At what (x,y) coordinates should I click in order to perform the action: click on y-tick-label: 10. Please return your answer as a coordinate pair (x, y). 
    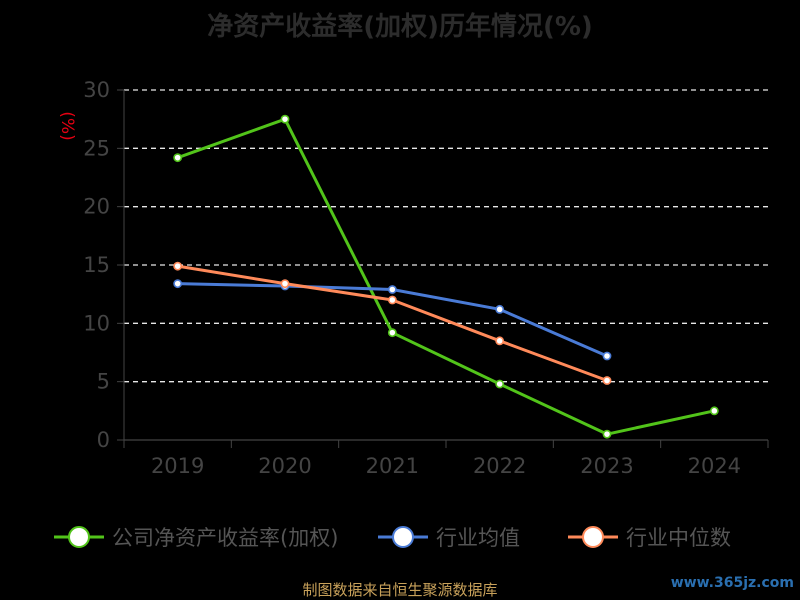
    Looking at the image, I should click on (96, 323).